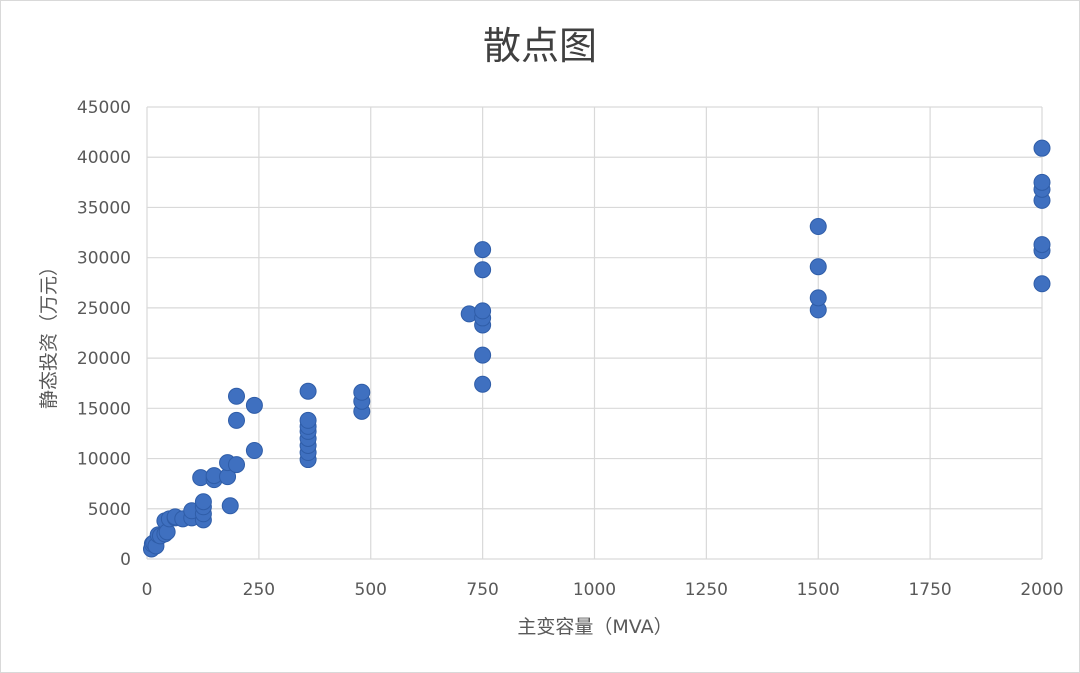  I want to click on x-tick-label: 2000, so click(1041, 590).